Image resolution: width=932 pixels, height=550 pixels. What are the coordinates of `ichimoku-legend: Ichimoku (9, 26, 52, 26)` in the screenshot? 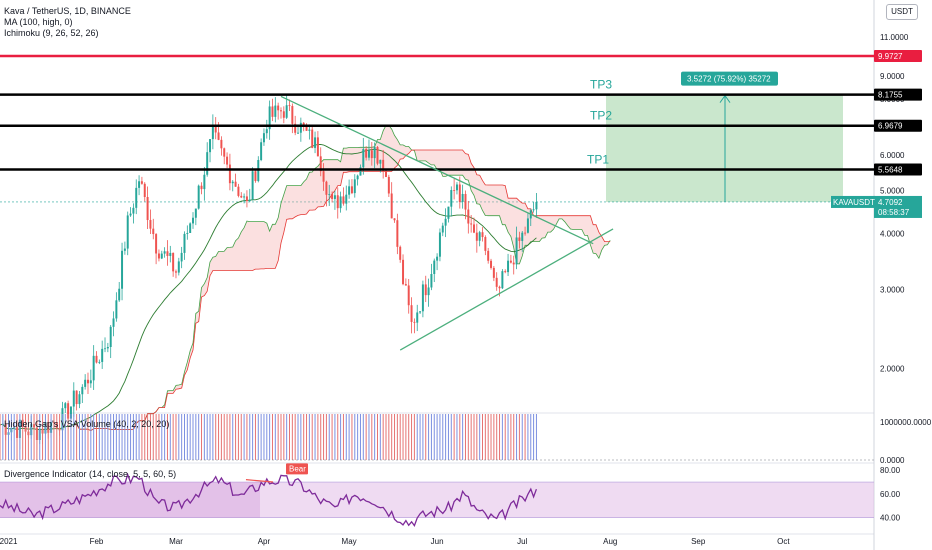 It's located at (51, 33).